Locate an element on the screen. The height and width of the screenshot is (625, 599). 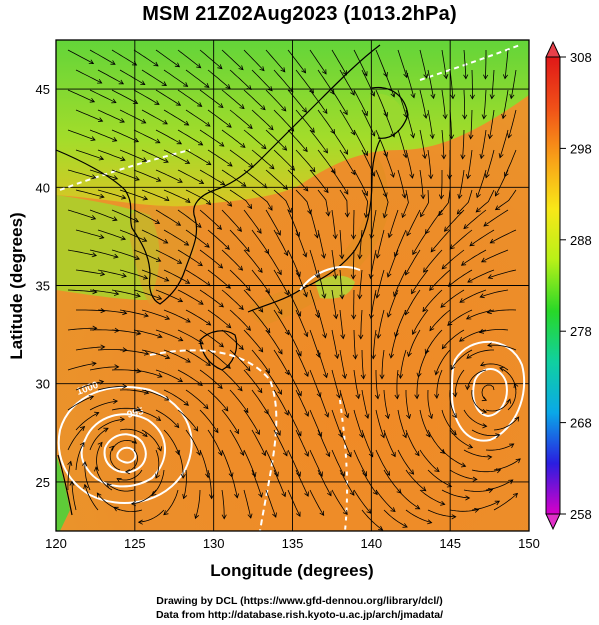
colorbar-tick-298: 298 is located at coordinates (581, 148).